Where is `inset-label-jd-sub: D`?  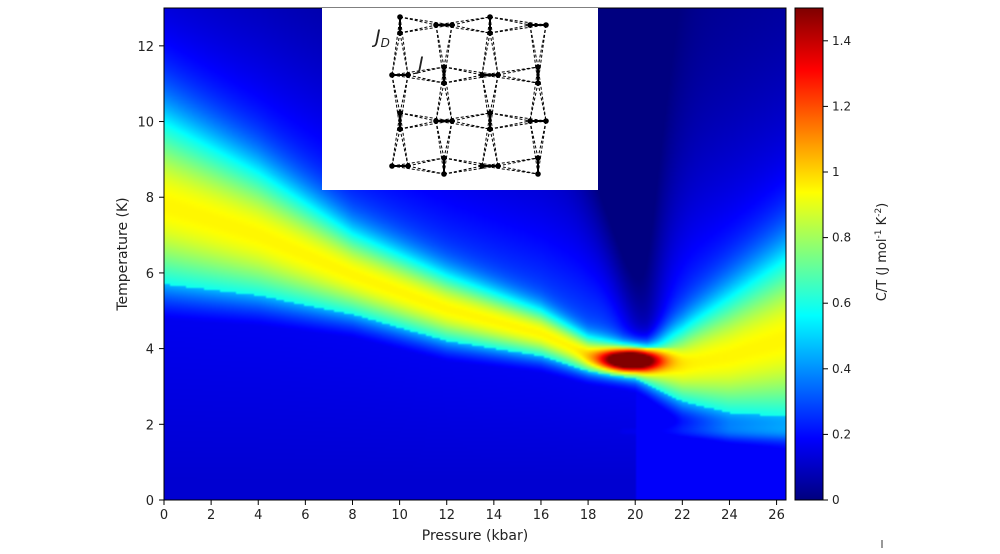 inset-label-jd-sub: D is located at coordinates (385, 43).